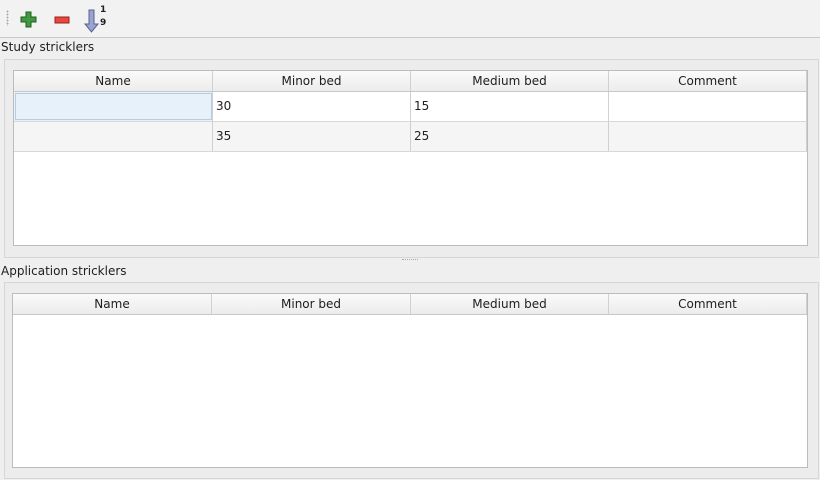 This screenshot has width=820, height=480. I want to click on table-row: 35 25, so click(410, 137).